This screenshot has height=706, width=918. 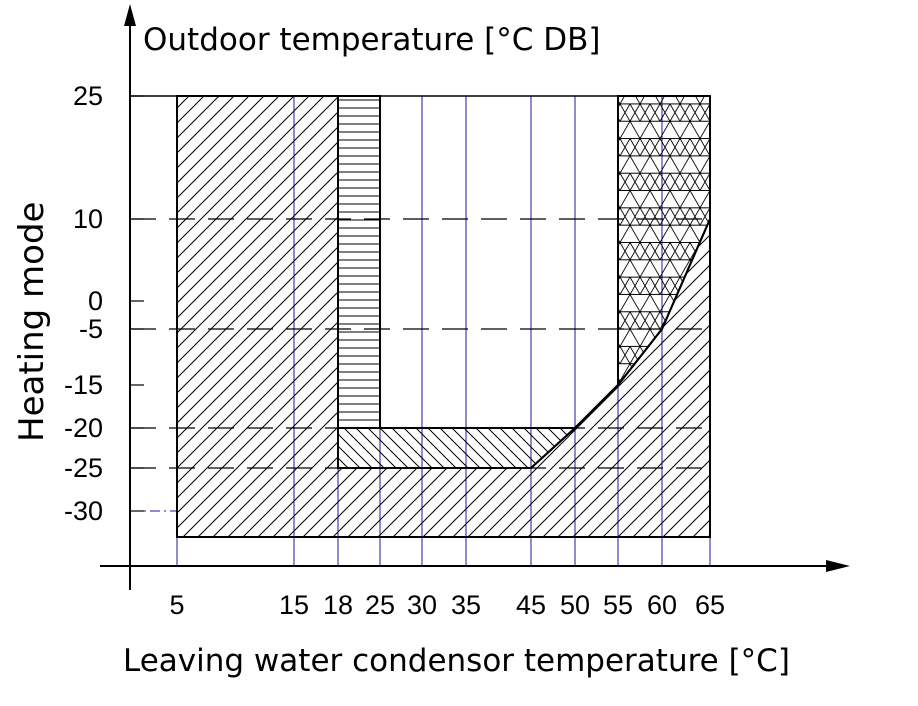 I want to click on y-tick-label: -20, so click(x=83, y=428).